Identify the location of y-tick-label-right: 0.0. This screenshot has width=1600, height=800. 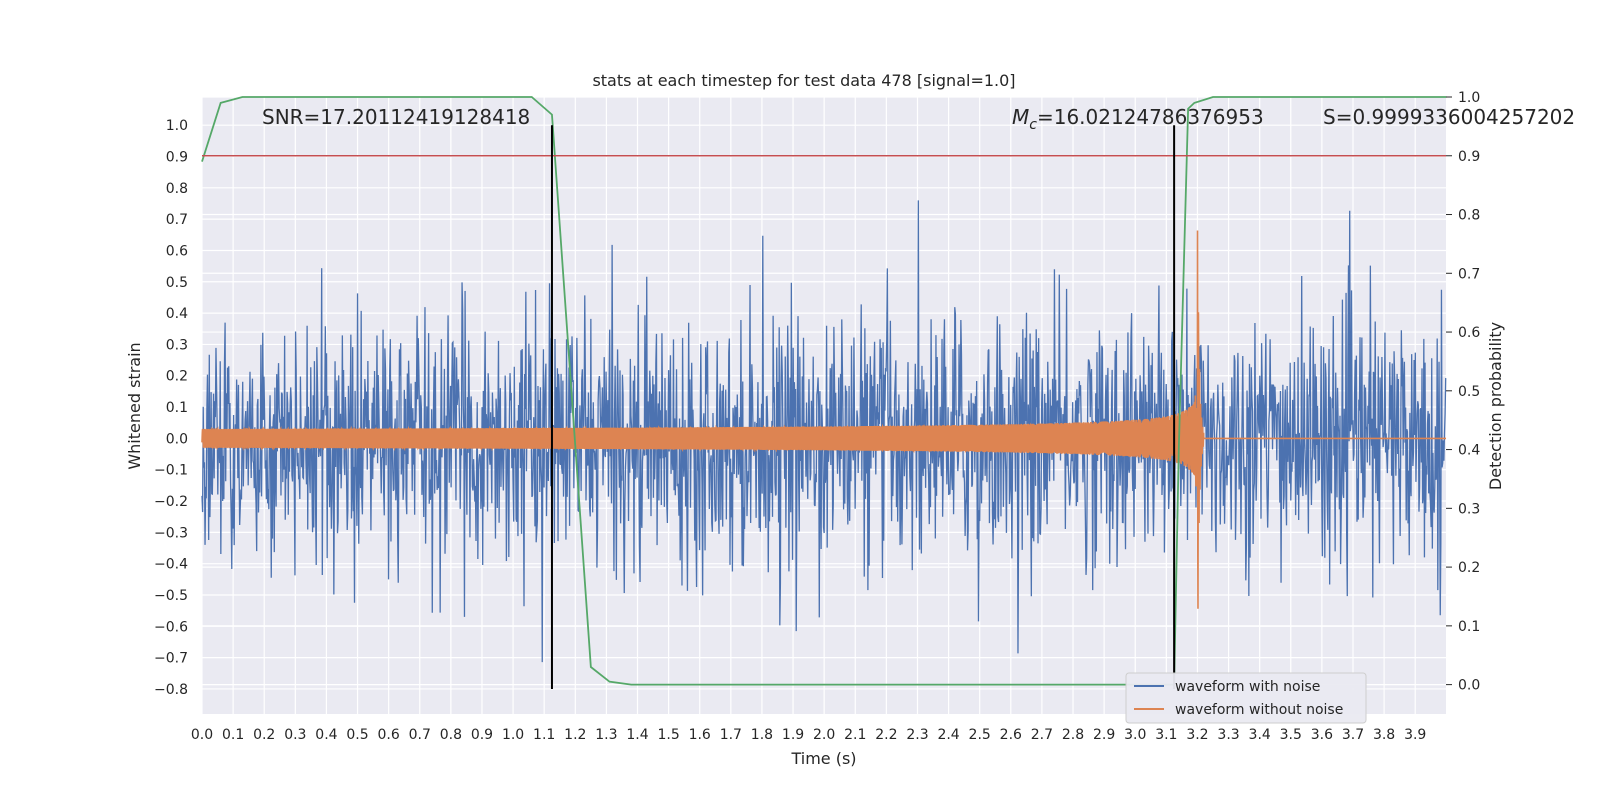
(1469, 686).